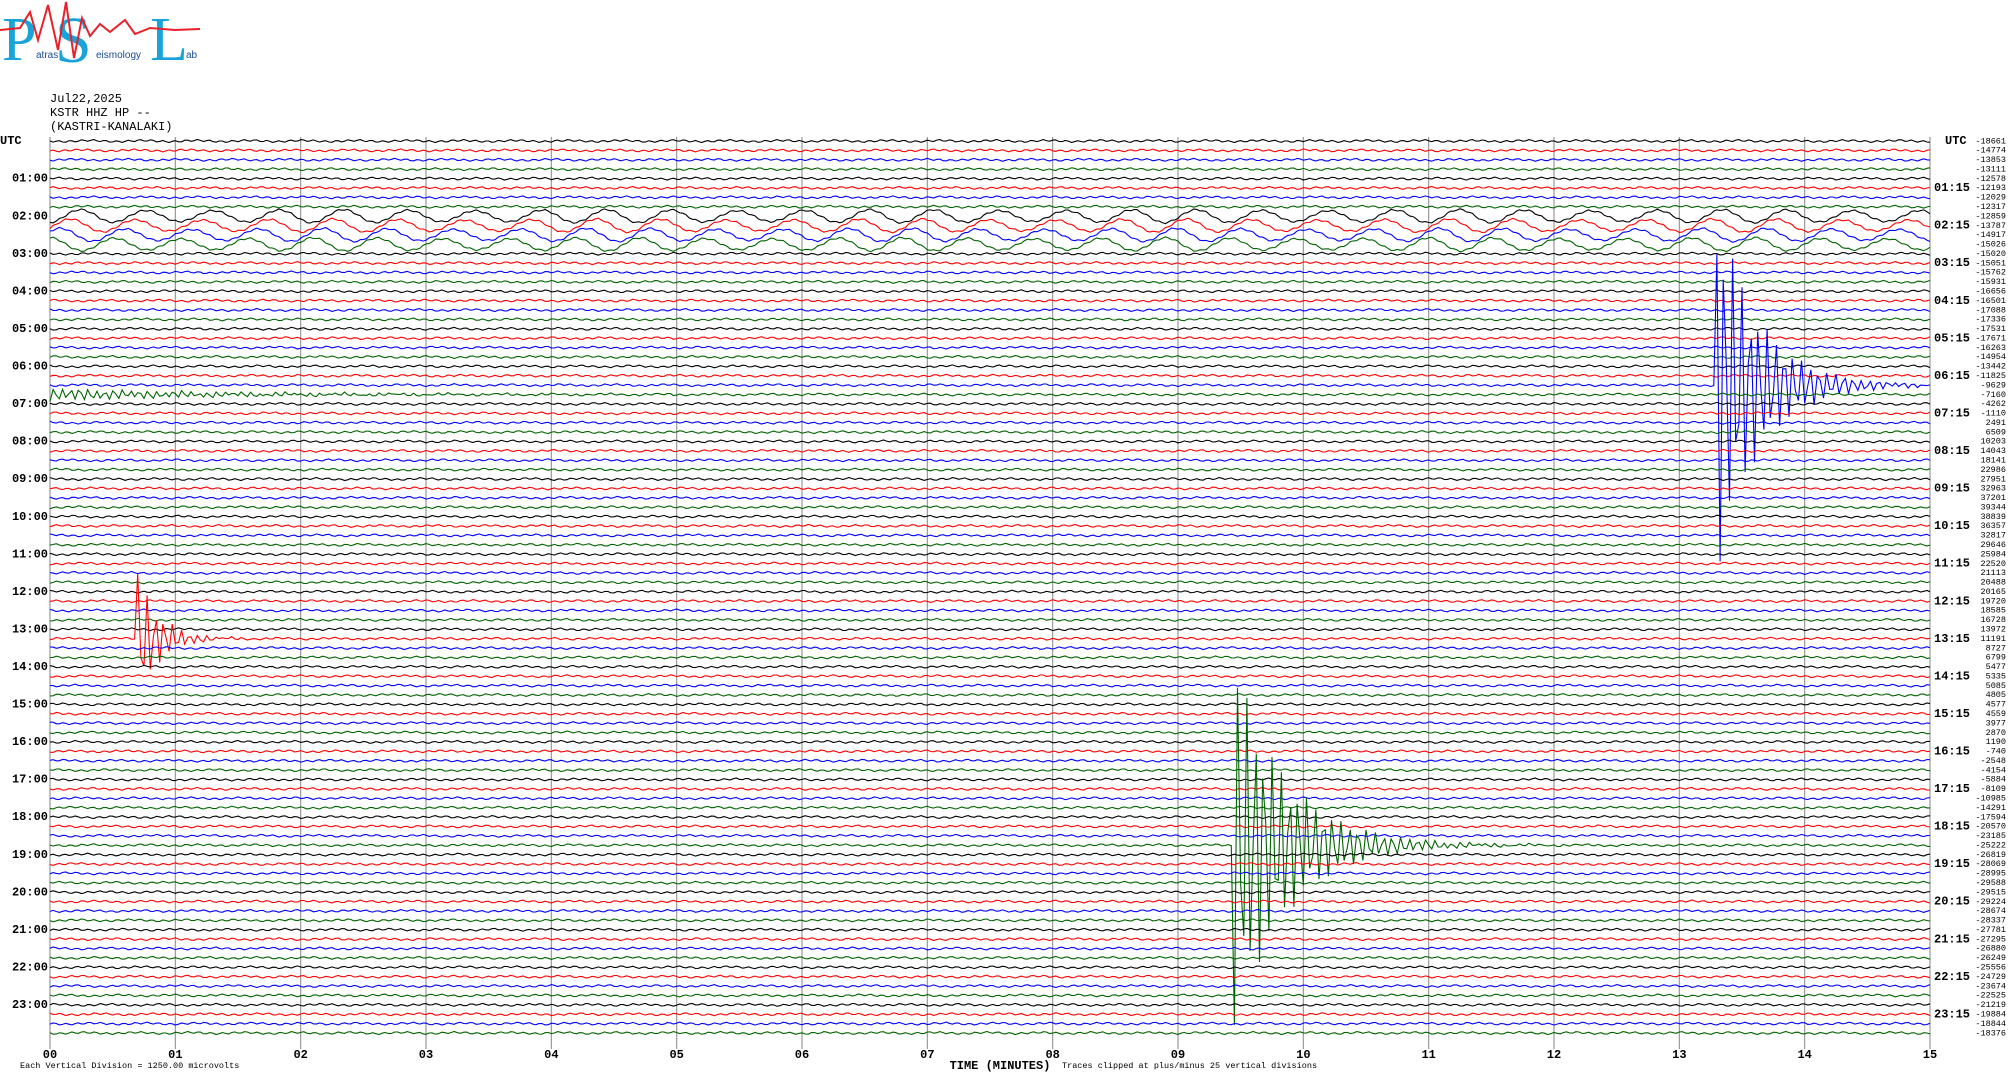 The width and height of the screenshot is (2010, 1080). What do you see at coordinates (1956, 141) in the screenshot?
I see `utc-right: UTC` at bounding box center [1956, 141].